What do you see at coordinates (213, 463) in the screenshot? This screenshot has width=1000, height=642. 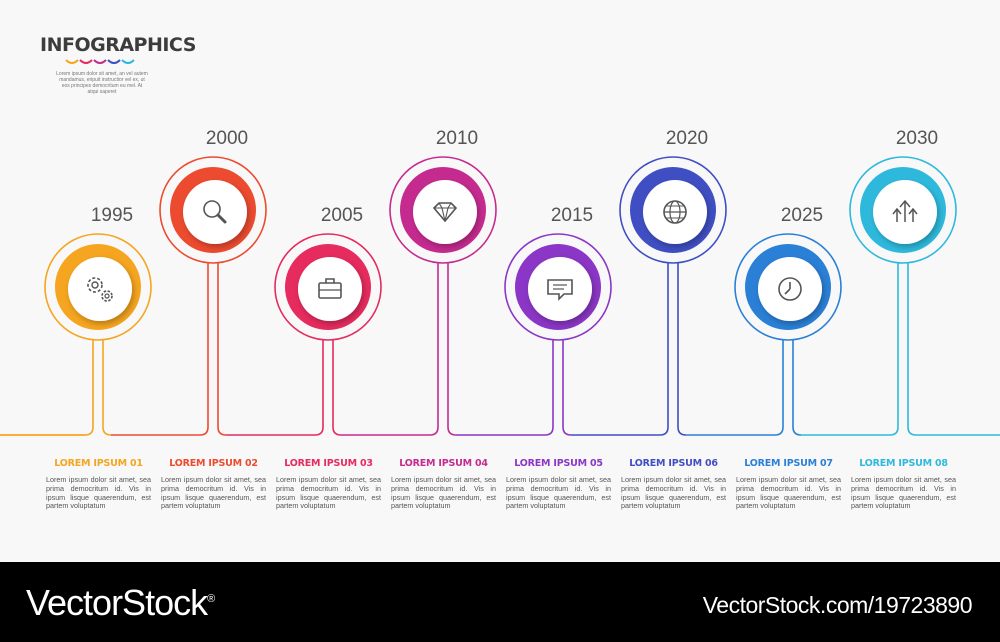 I see `step-title: LOREM IPSUM 02` at bounding box center [213, 463].